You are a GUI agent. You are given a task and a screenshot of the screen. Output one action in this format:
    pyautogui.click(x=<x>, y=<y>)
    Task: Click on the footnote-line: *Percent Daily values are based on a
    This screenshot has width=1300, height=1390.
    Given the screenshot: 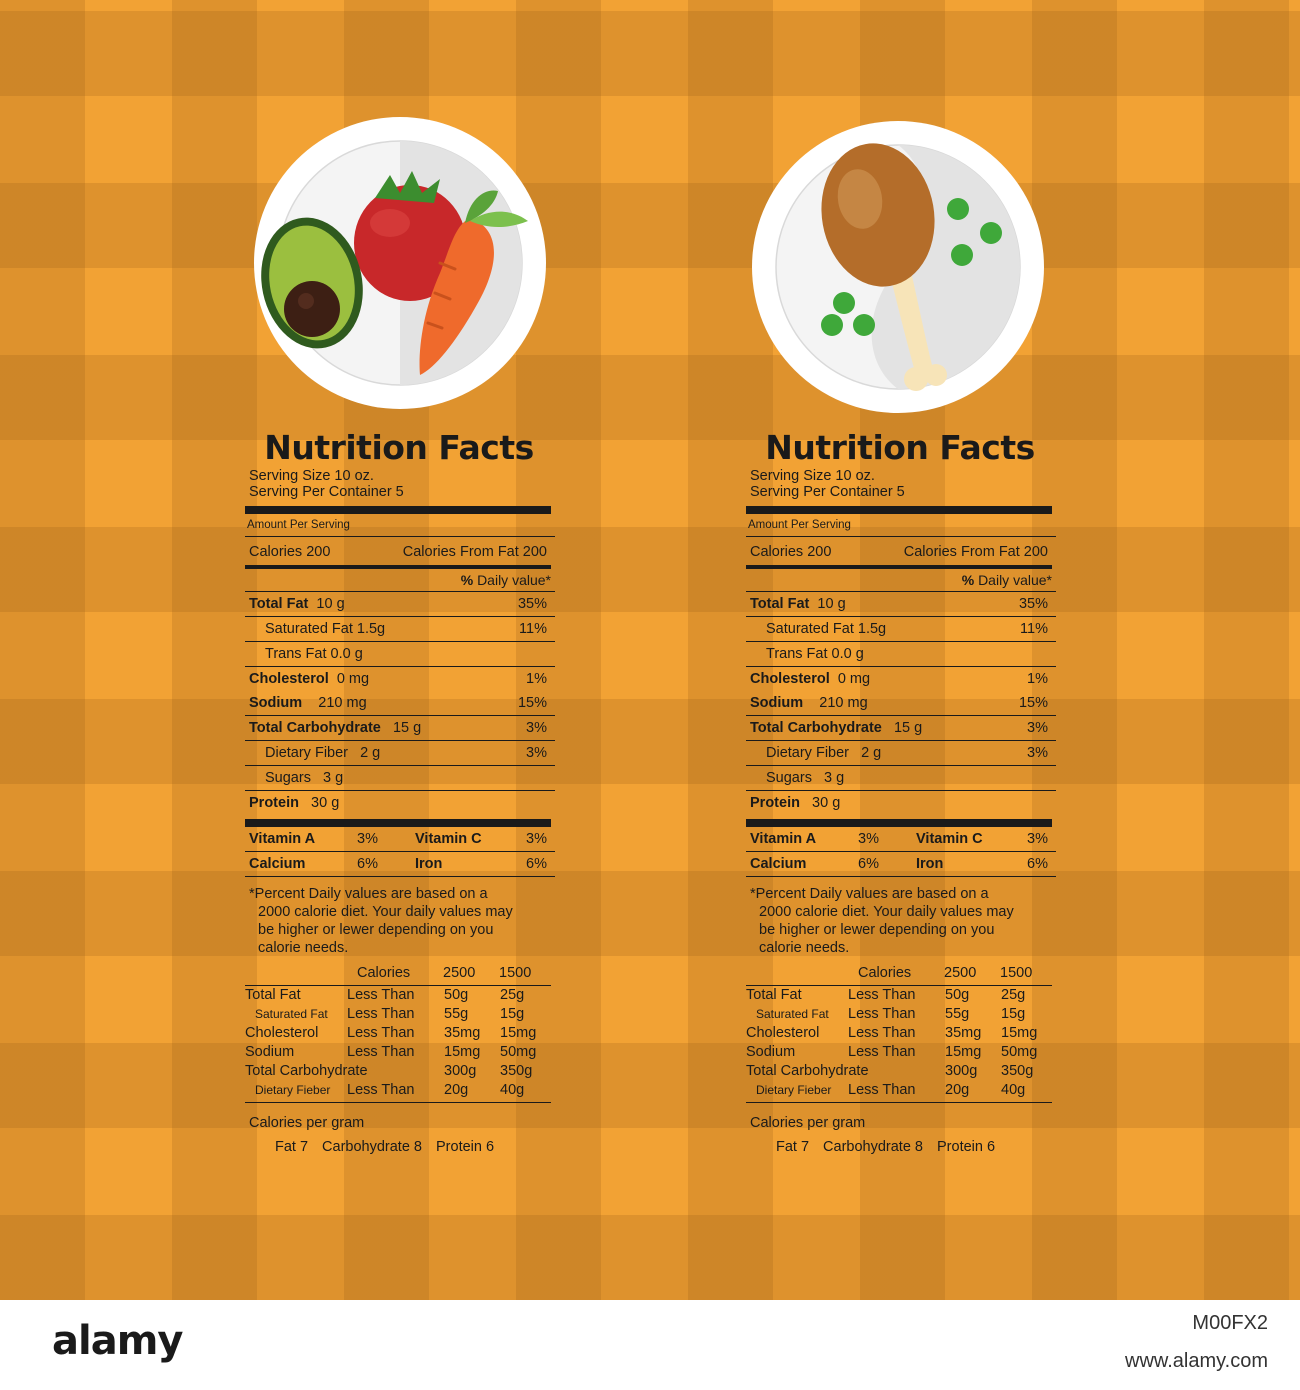 What is the action you would take?
    pyautogui.click(x=368, y=894)
    